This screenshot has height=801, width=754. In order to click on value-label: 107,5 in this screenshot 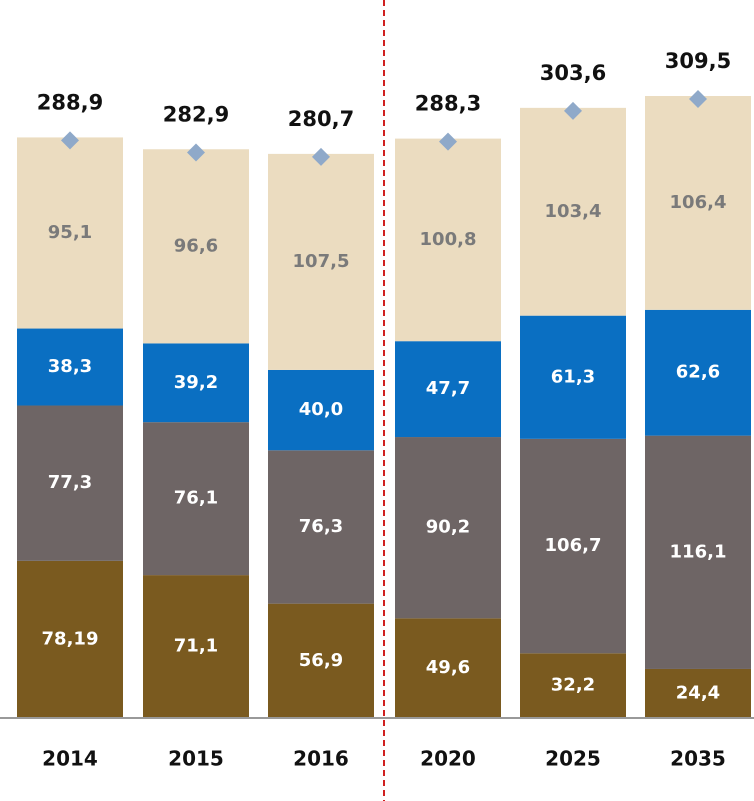, I will do `click(321, 261)`.